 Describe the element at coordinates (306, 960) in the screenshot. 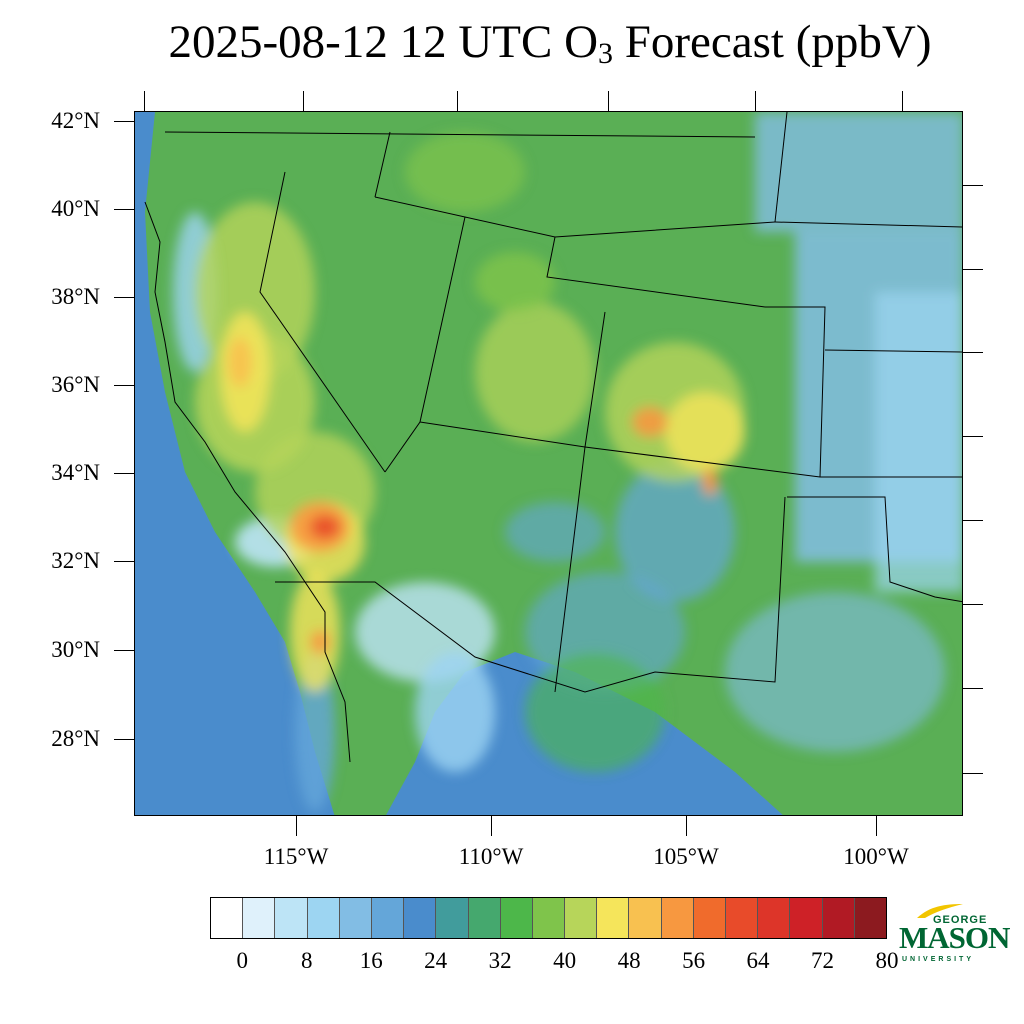

I see `colorbar-label: 8` at that location.